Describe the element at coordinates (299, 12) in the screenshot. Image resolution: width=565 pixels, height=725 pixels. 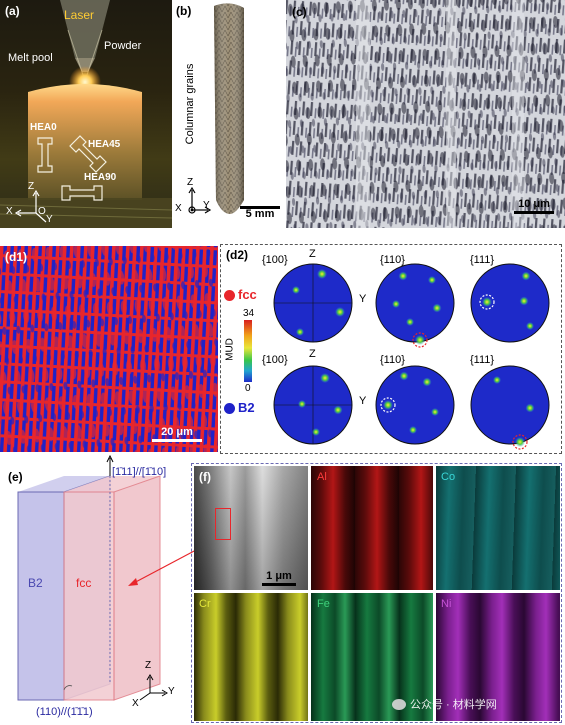
I see `panel-c-label: (c)` at that location.